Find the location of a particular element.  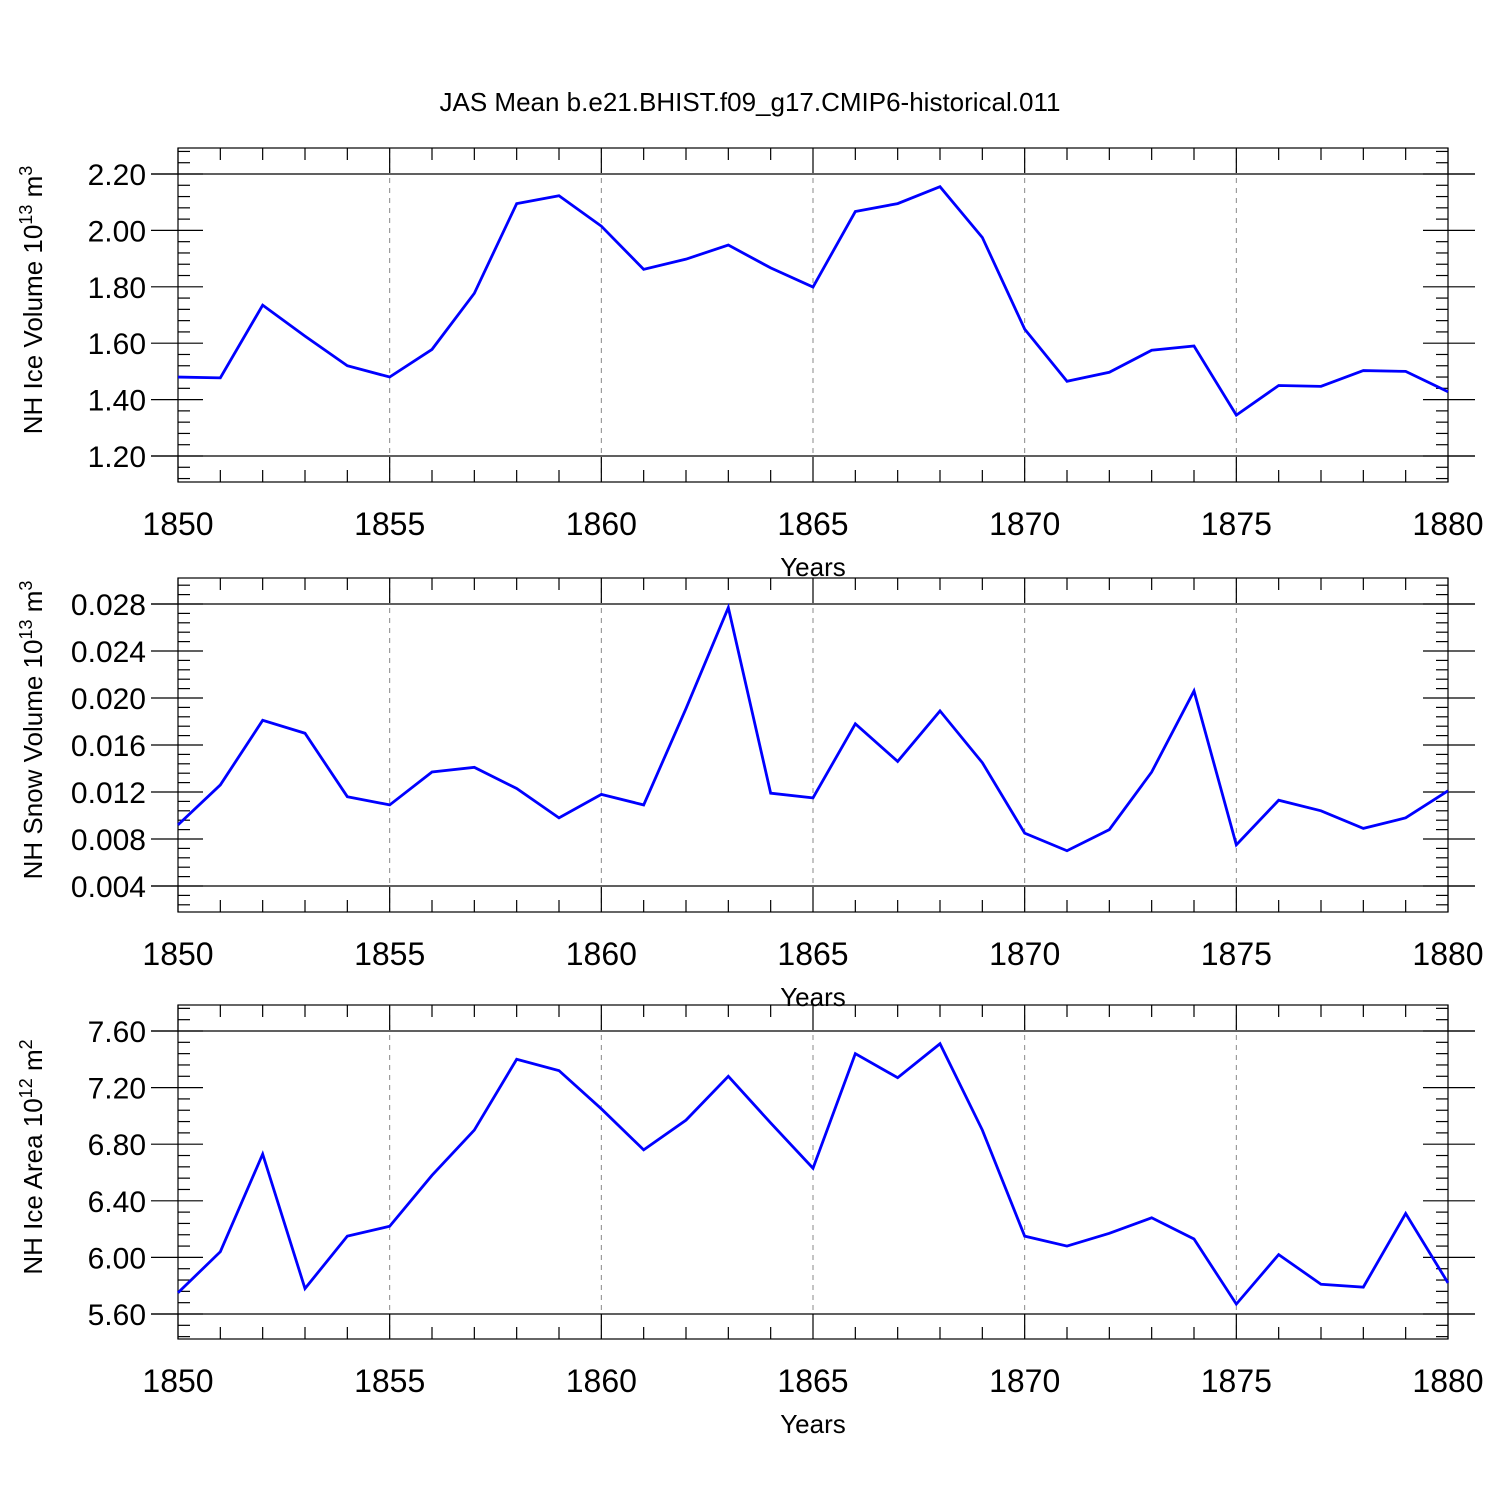

panel-3-y-axis-title-exp: 12 is located at coordinates (26, 1088).